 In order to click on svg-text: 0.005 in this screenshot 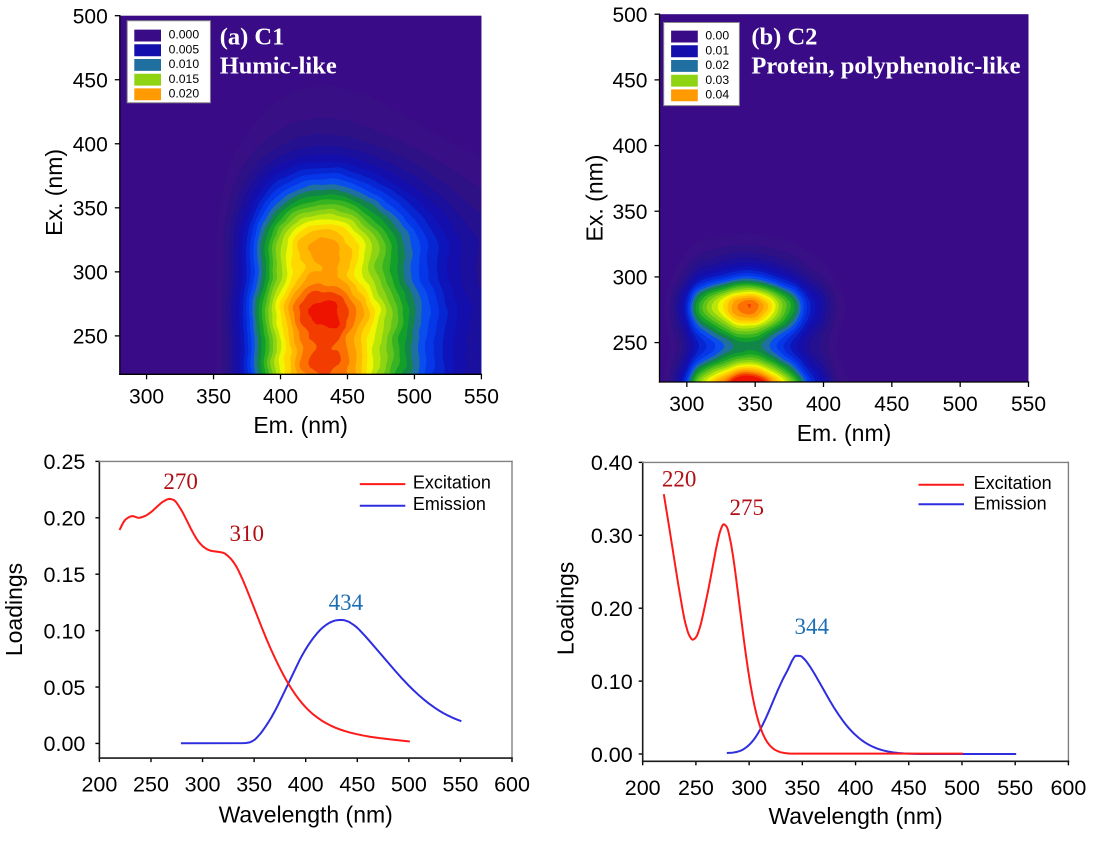, I will do `click(184, 49)`.